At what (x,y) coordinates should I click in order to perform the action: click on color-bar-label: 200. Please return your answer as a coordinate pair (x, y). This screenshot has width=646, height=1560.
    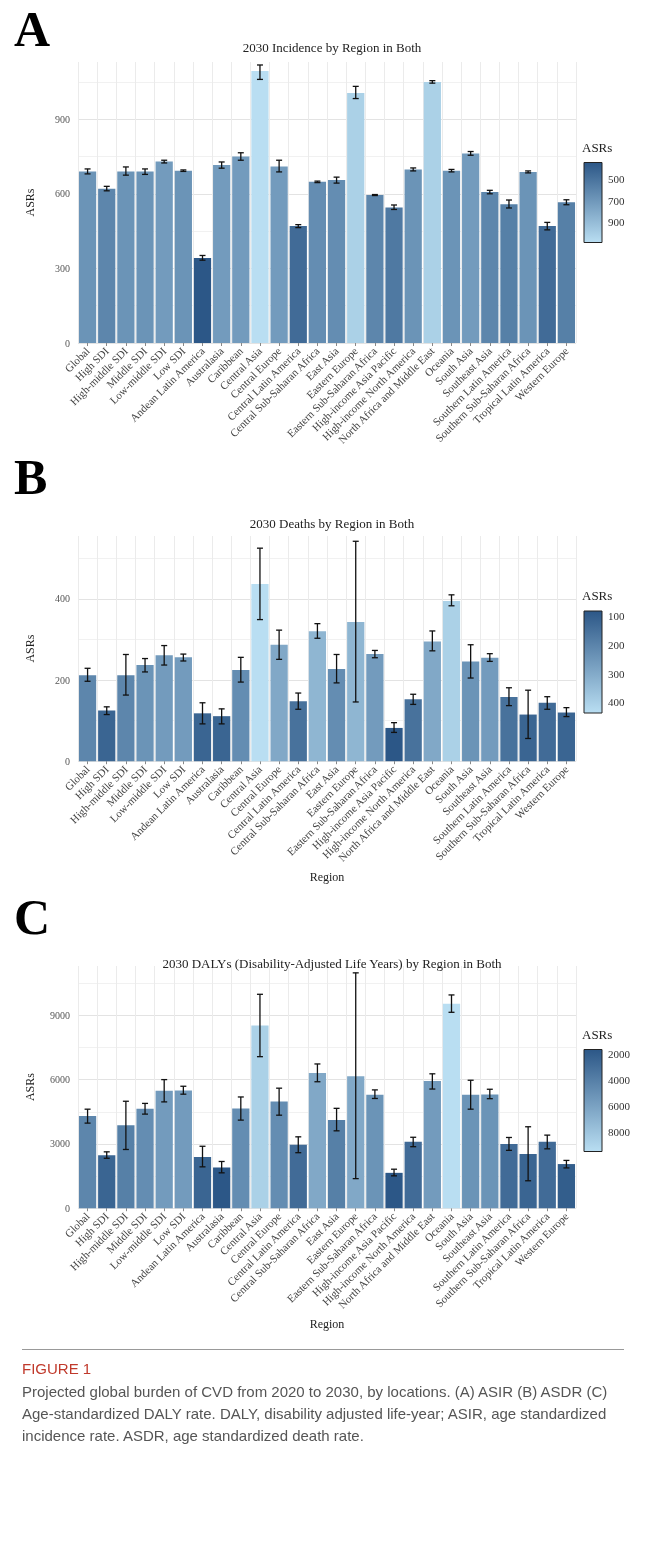
    Looking at the image, I should click on (616, 644).